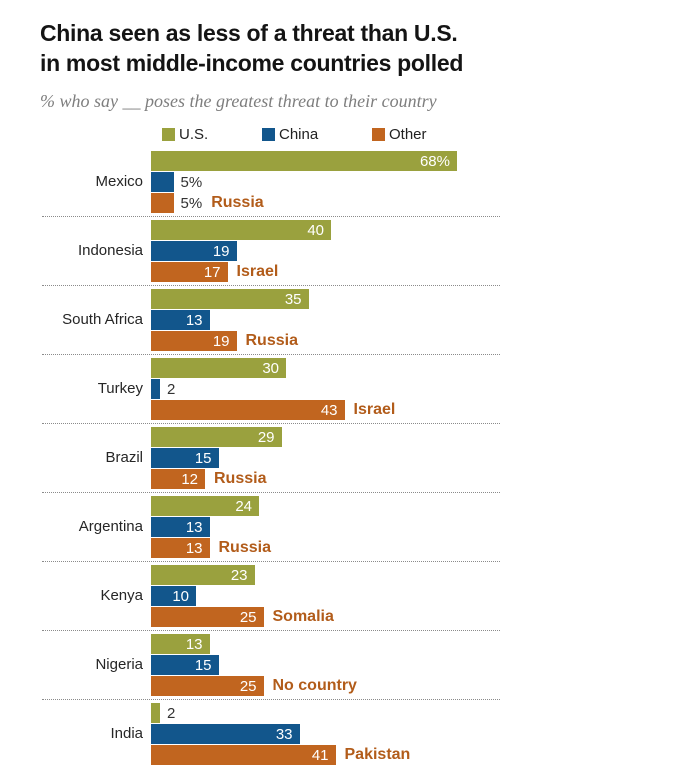 This screenshot has height=779, width=680. What do you see at coordinates (434, 161) in the screenshot?
I see `bar-value: 68%` at bounding box center [434, 161].